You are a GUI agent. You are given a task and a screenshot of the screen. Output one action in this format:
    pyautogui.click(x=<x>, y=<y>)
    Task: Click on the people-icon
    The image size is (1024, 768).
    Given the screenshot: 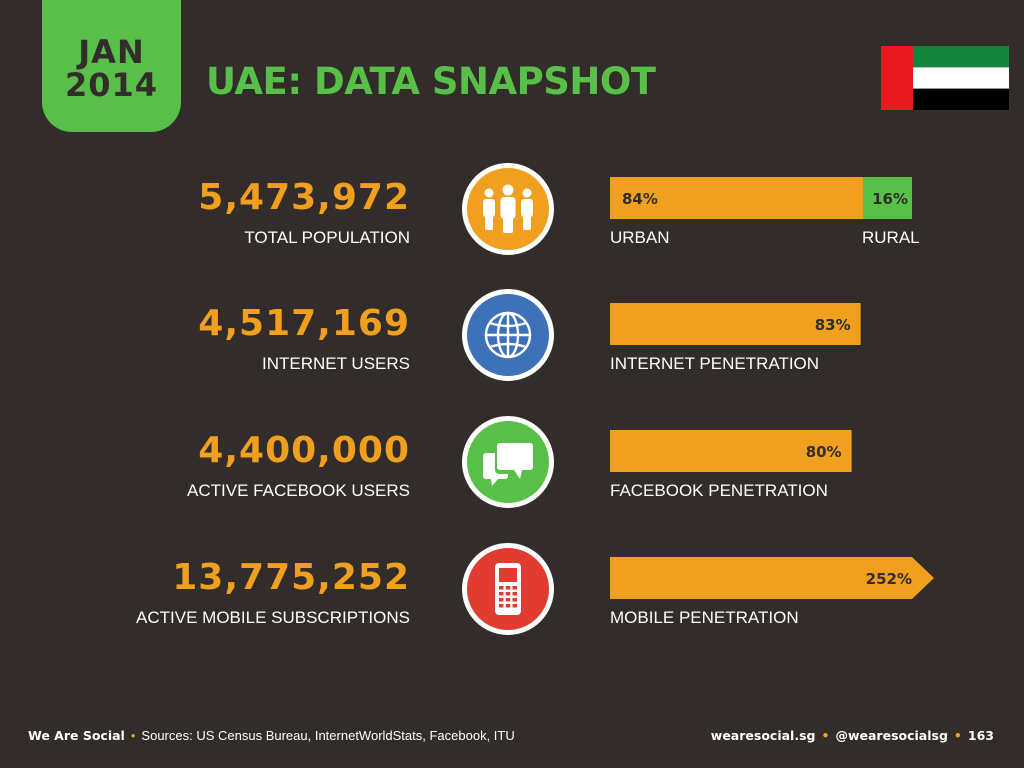 What is the action you would take?
    pyautogui.click(x=508, y=209)
    